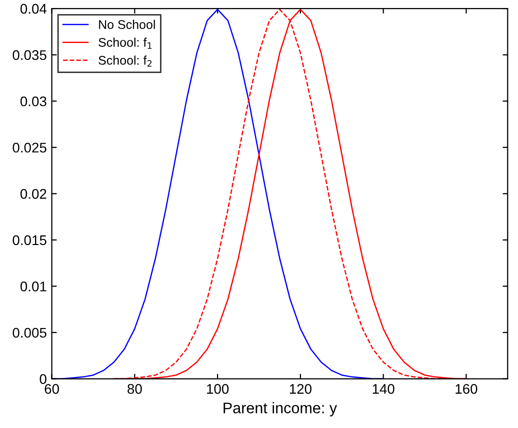  What do you see at coordinates (33, 9) in the screenshot?
I see `y-tick-label: 0.04` at bounding box center [33, 9].